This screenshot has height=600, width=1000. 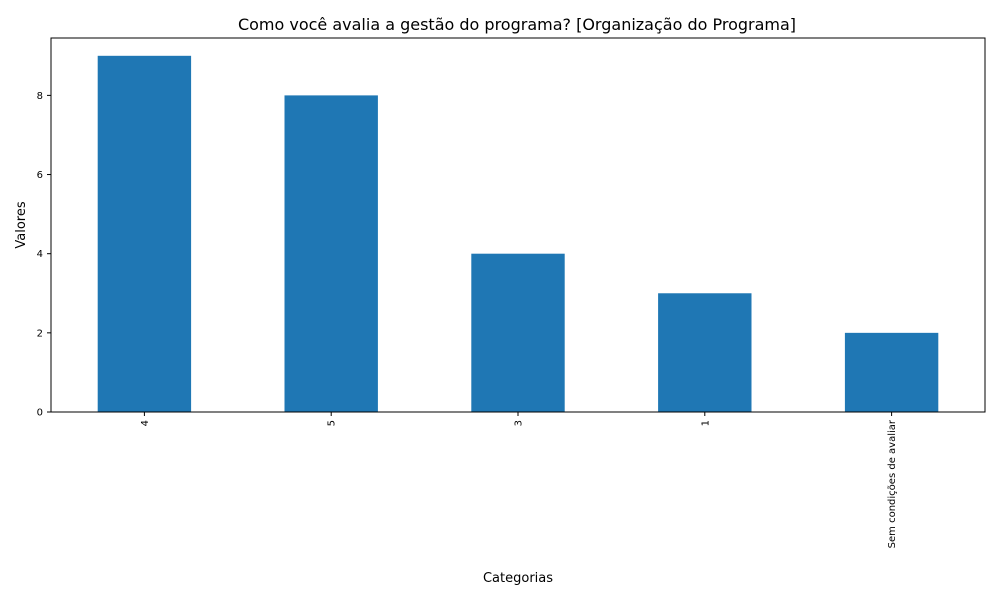 What do you see at coordinates (40, 175) in the screenshot?
I see `y-tick-label-3: 6` at bounding box center [40, 175].